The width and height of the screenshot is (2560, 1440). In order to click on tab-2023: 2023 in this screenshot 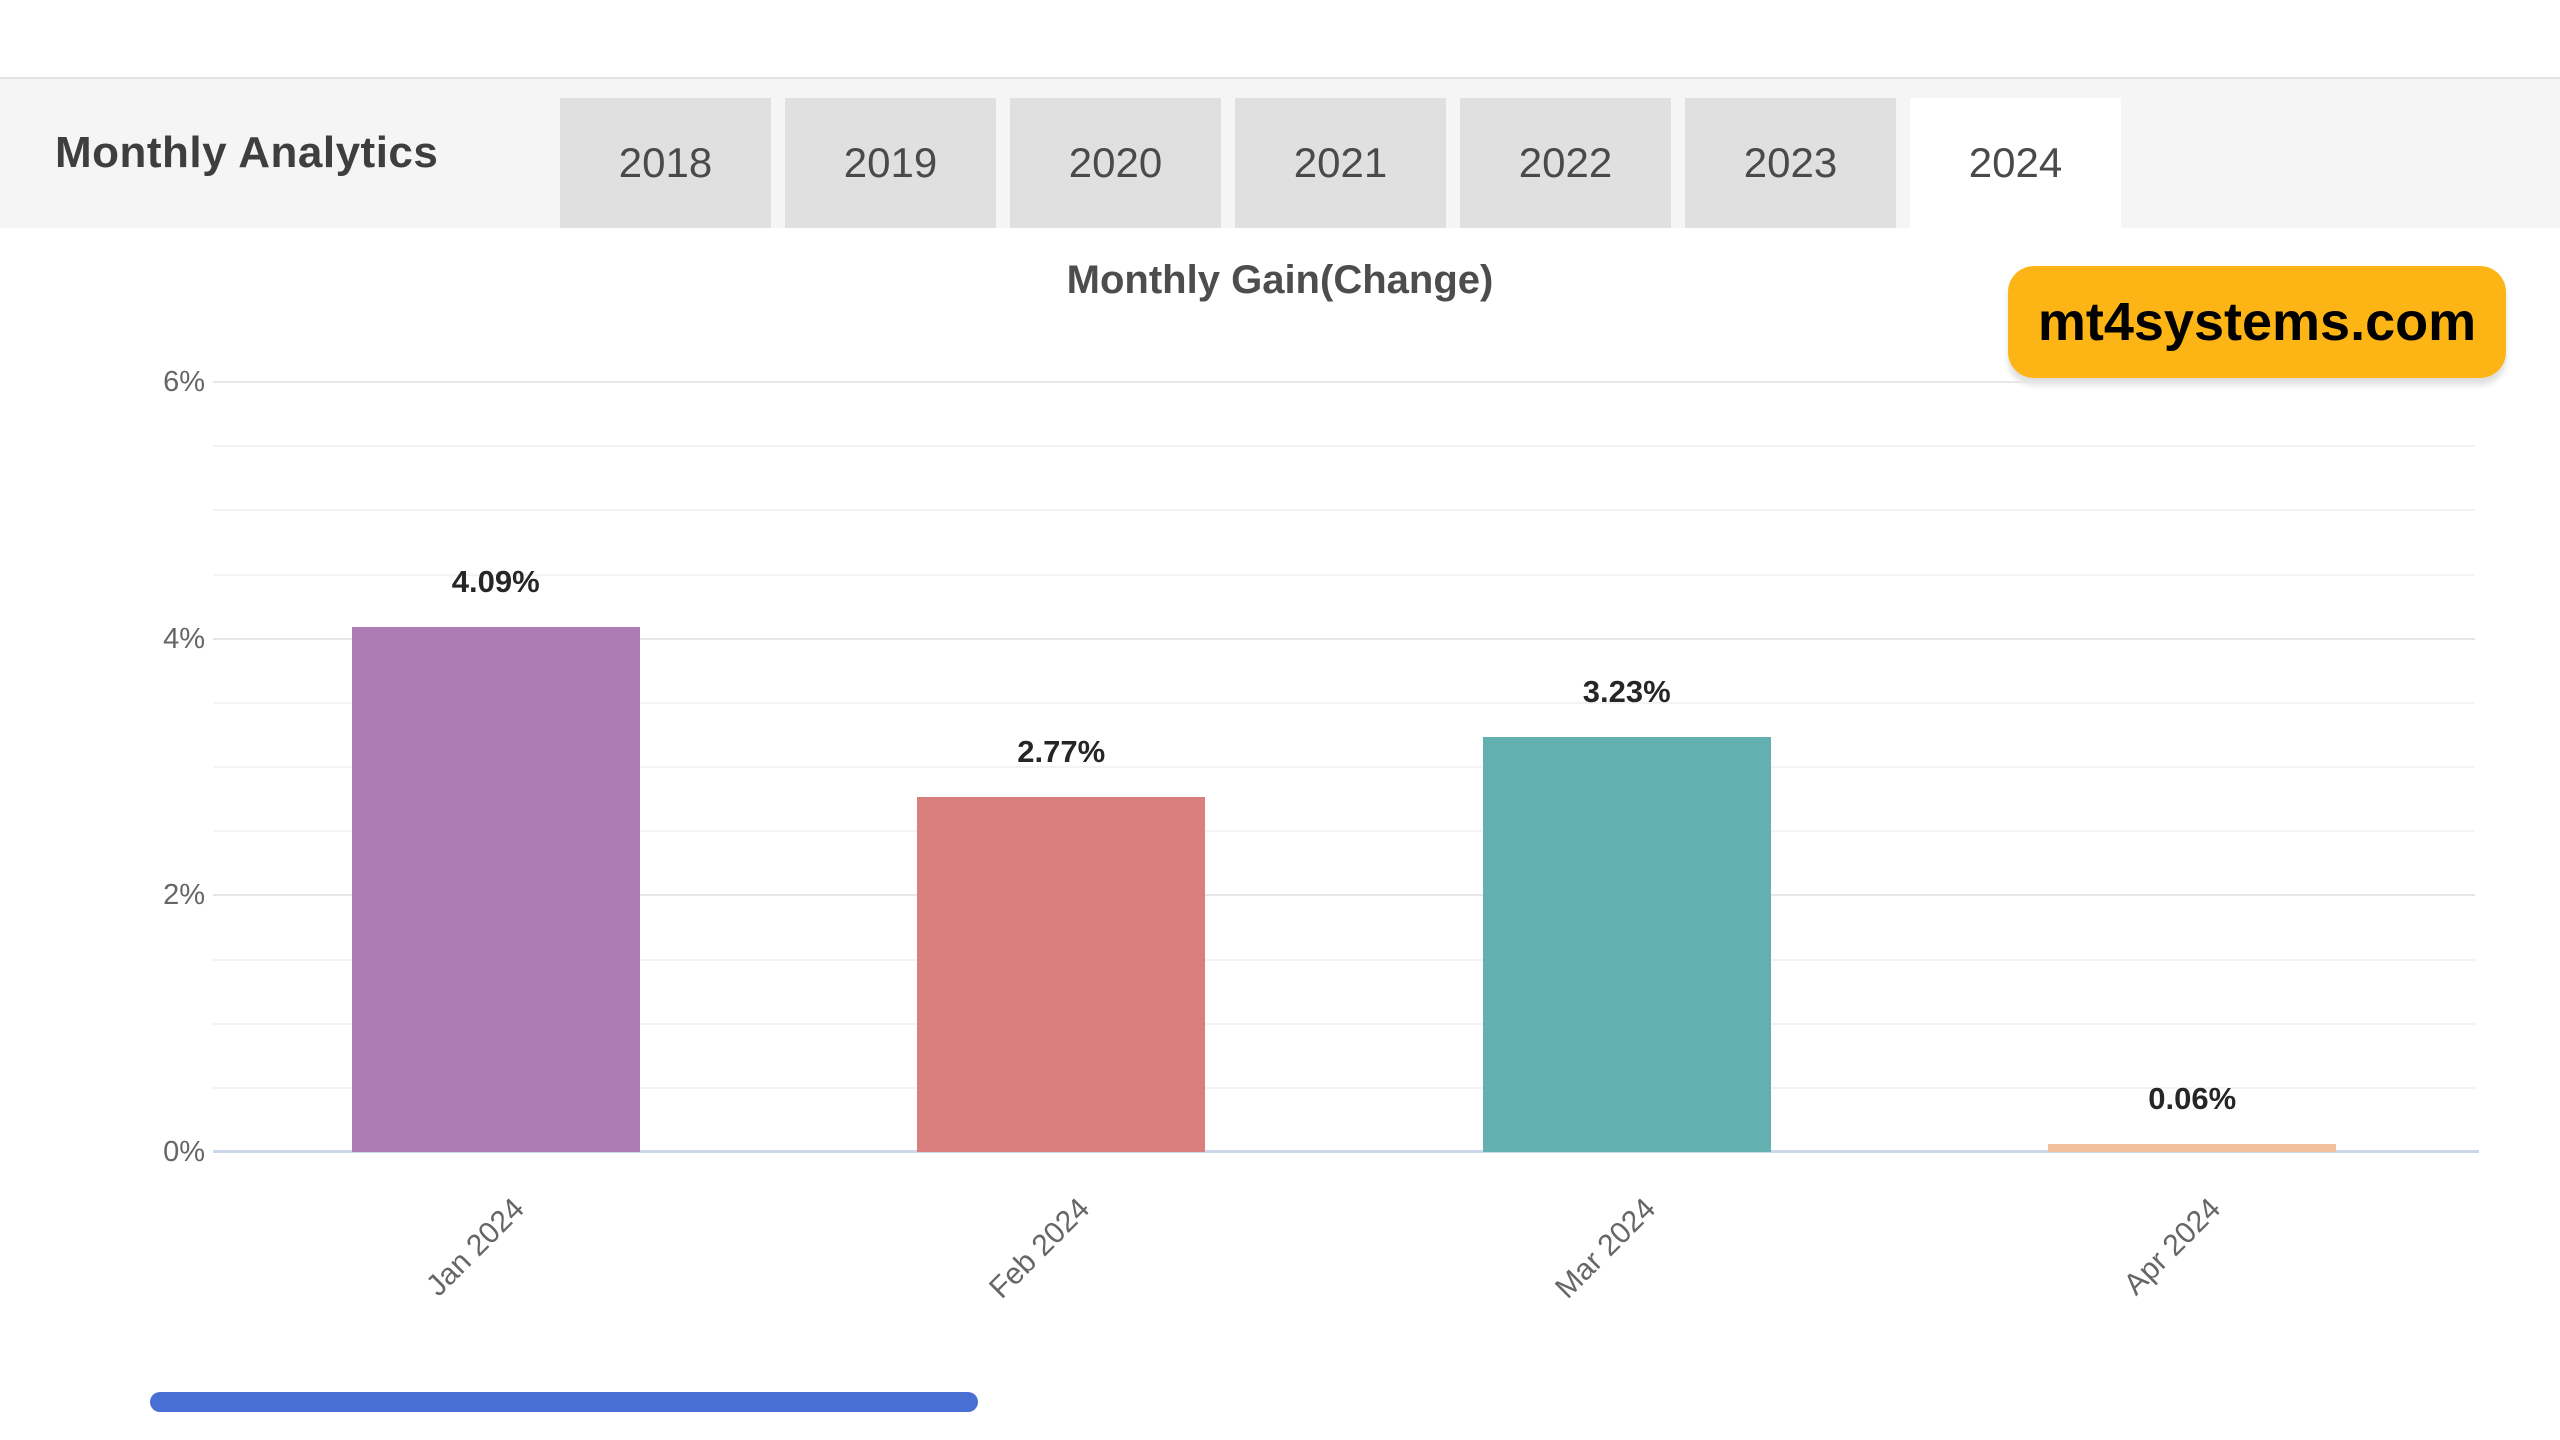, I will do `click(1790, 163)`.